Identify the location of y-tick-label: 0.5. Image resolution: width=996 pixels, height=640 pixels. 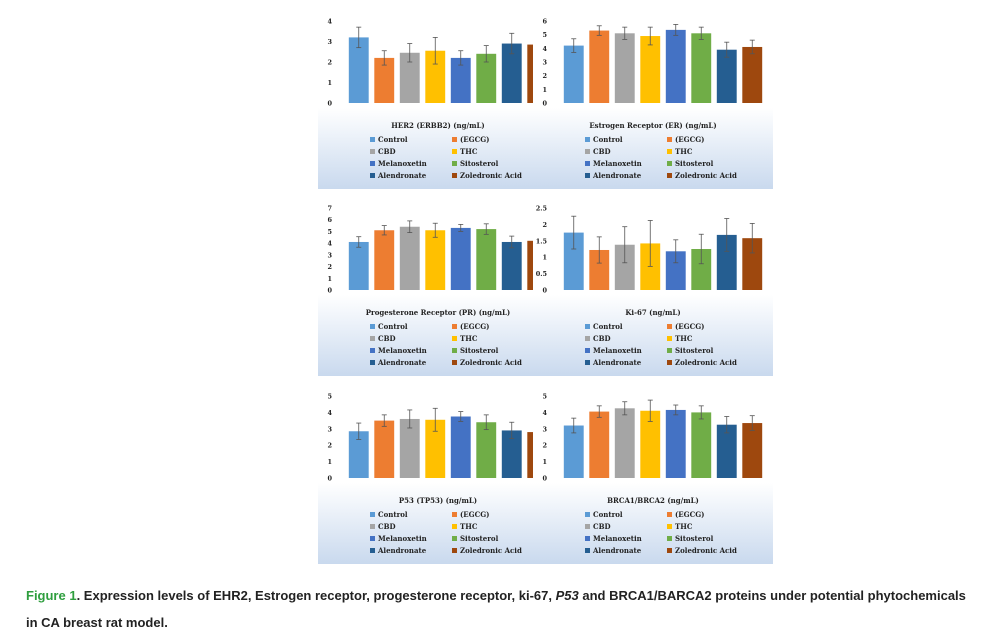
(542, 274).